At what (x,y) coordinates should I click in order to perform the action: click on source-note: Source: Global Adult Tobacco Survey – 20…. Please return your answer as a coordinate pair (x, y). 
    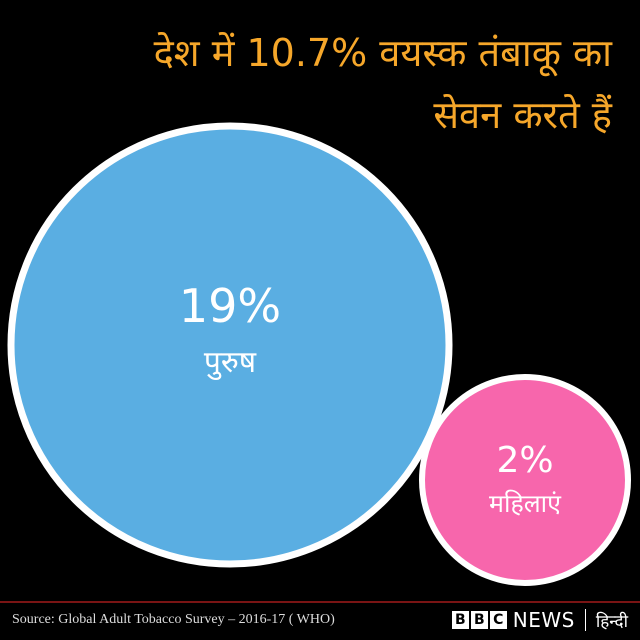
    Looking at the image, I should click on (173, 619).